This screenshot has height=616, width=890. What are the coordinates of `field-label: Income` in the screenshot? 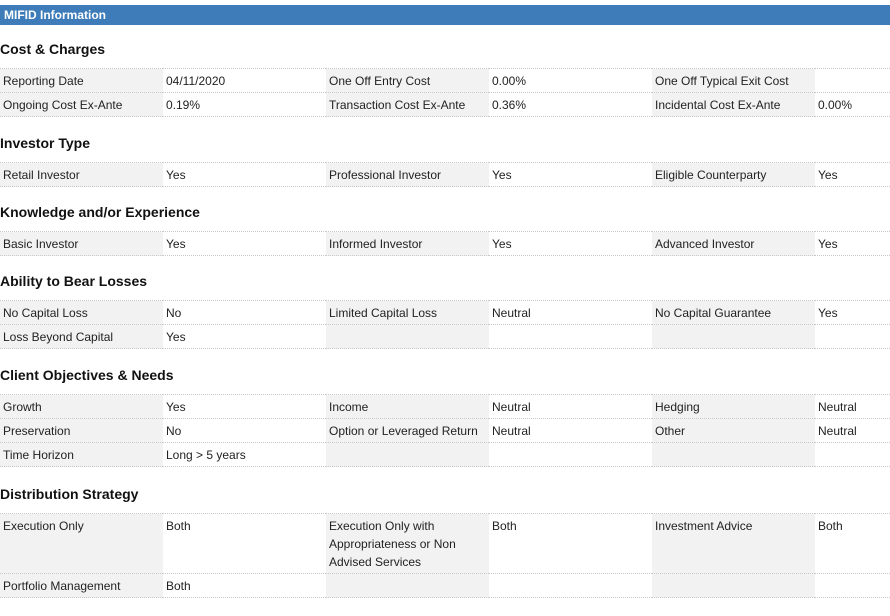 It's located at (407, 406).